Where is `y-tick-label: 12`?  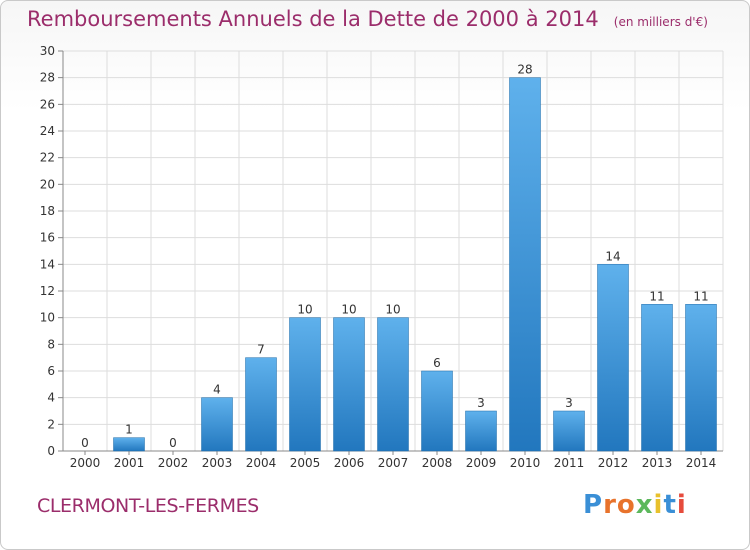
y-tick-label: 12 is located at coordinates (47, 291).